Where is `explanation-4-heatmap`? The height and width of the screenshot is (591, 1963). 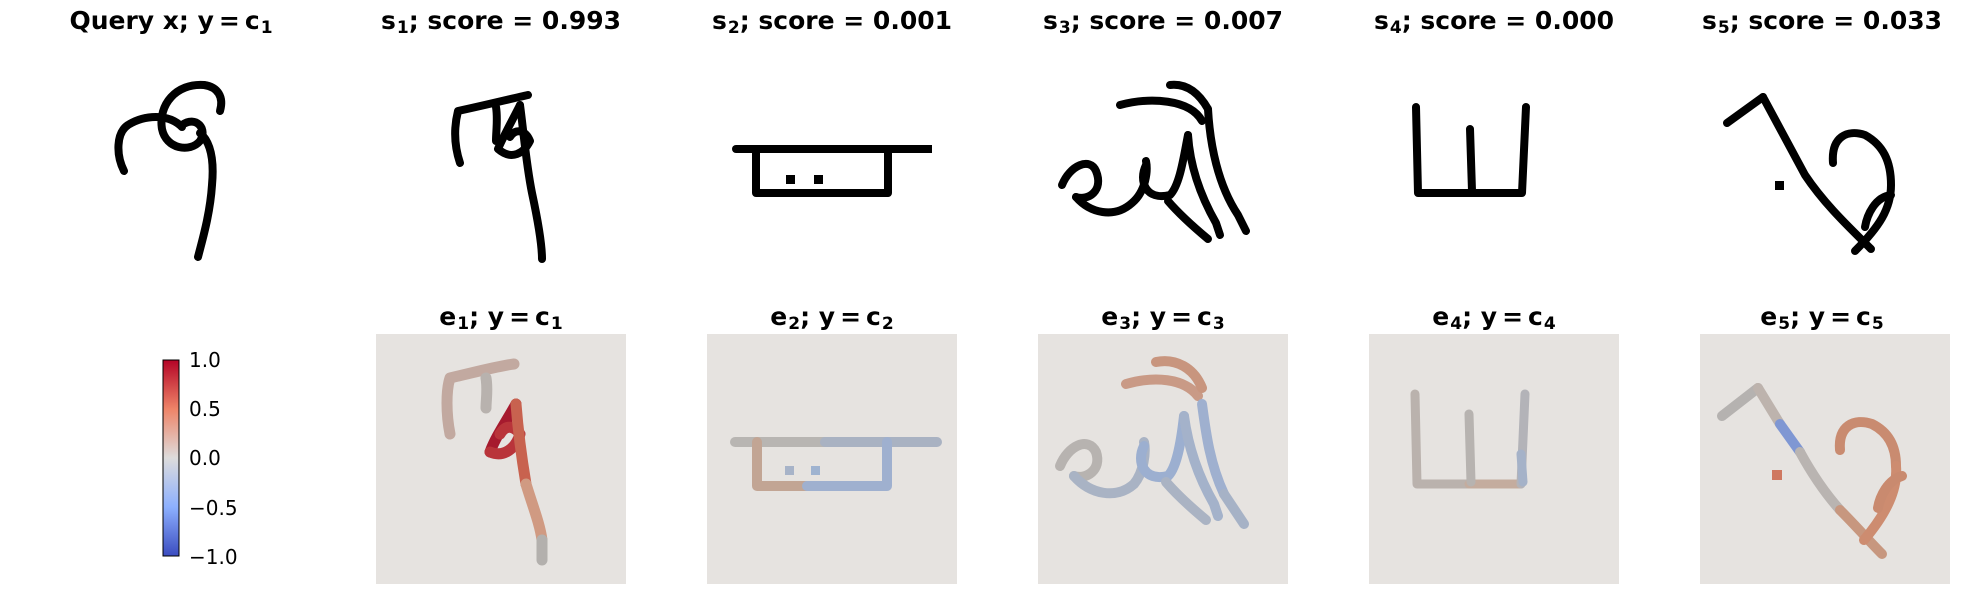 explanation-4-heatmap is located at coordinates (1494, 459).